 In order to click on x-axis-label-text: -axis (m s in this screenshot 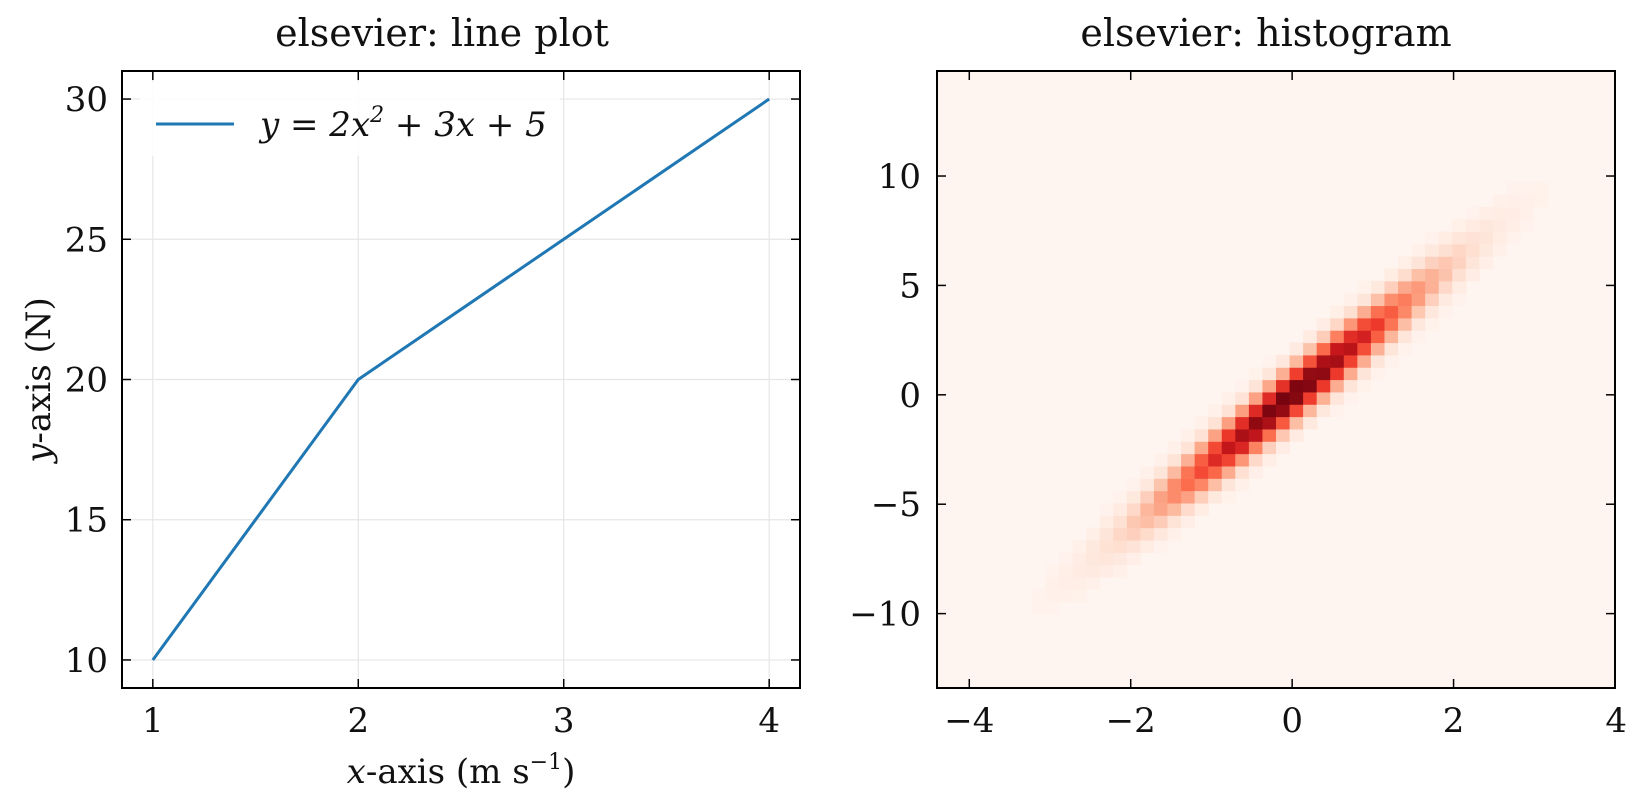, I will do `click(448, 772)`.